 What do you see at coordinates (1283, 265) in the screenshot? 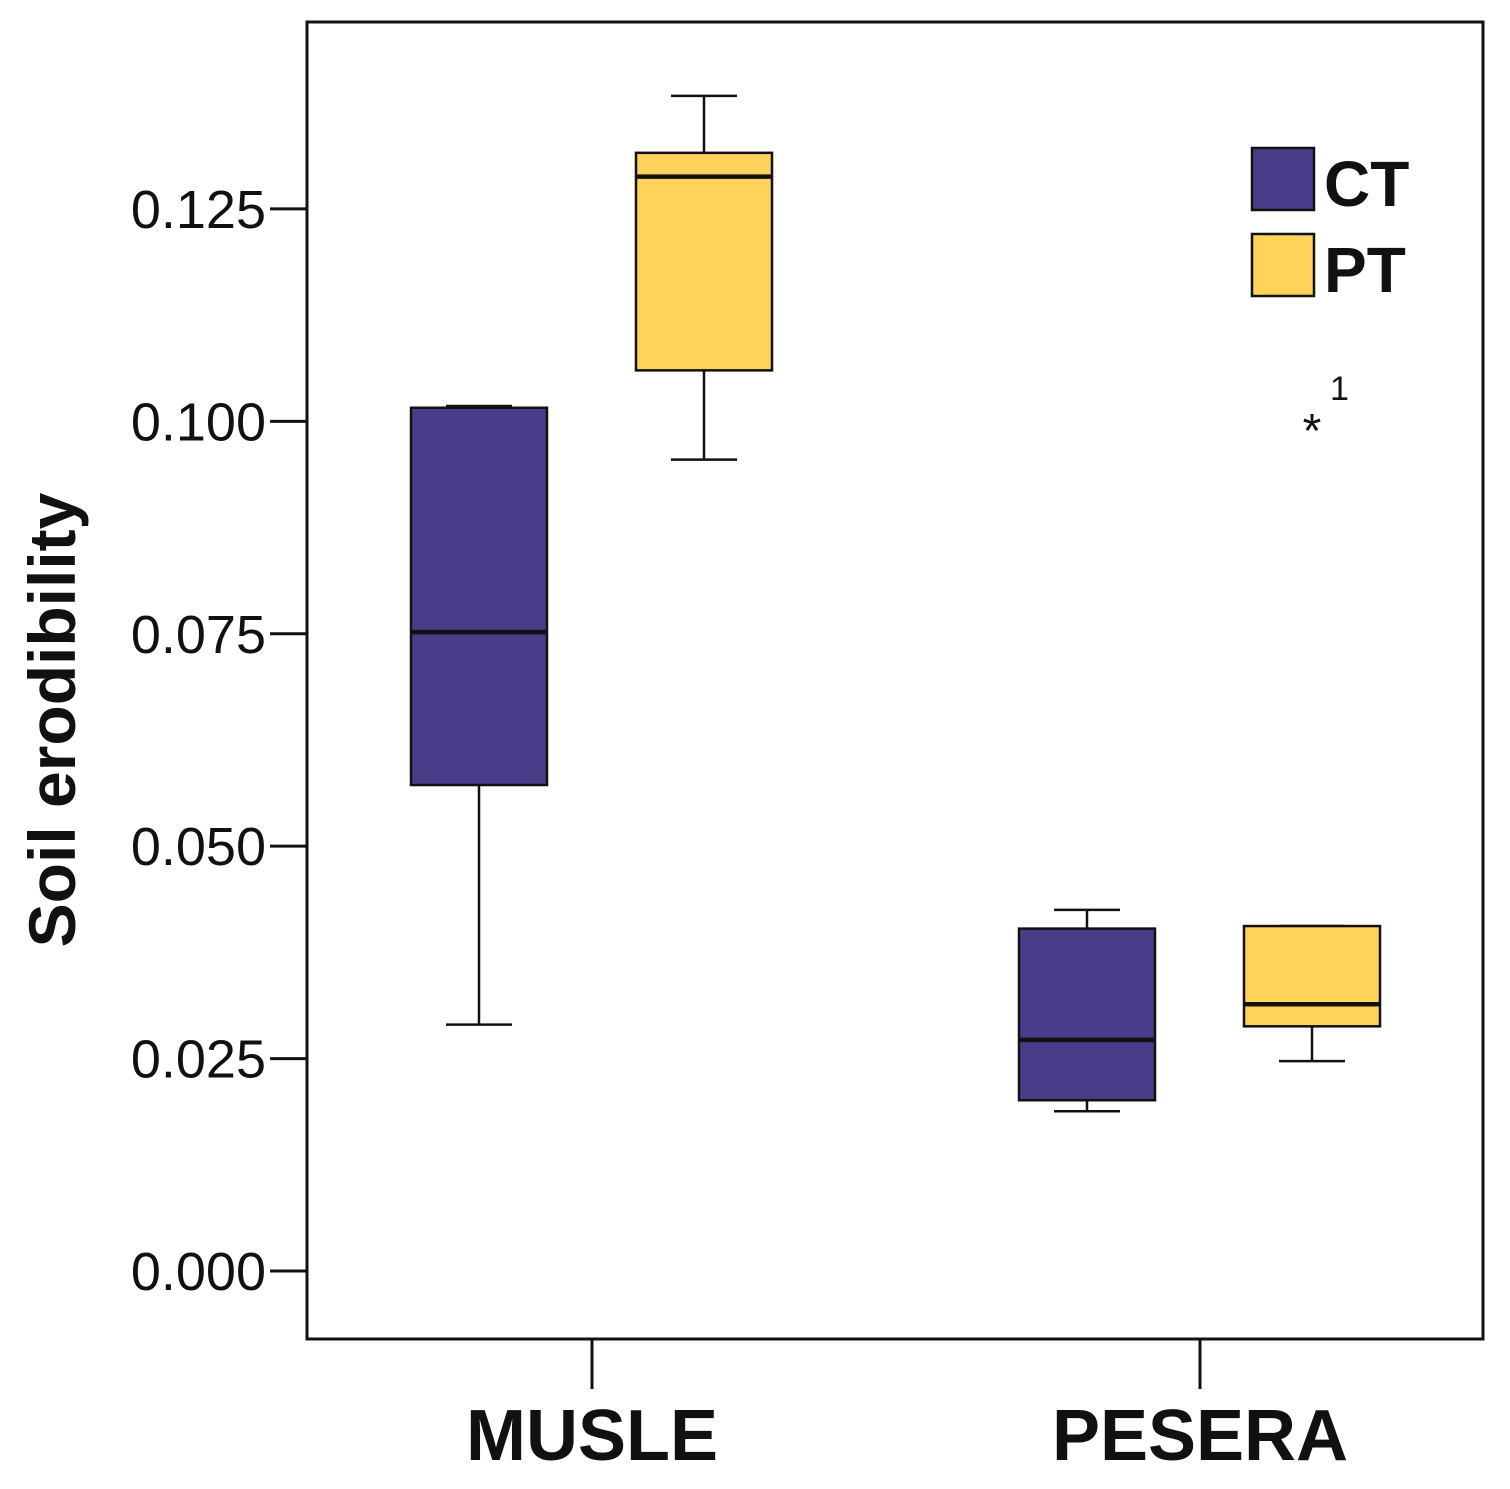
I see `legend-swatch-pt` at bounding box center [1283, 265].